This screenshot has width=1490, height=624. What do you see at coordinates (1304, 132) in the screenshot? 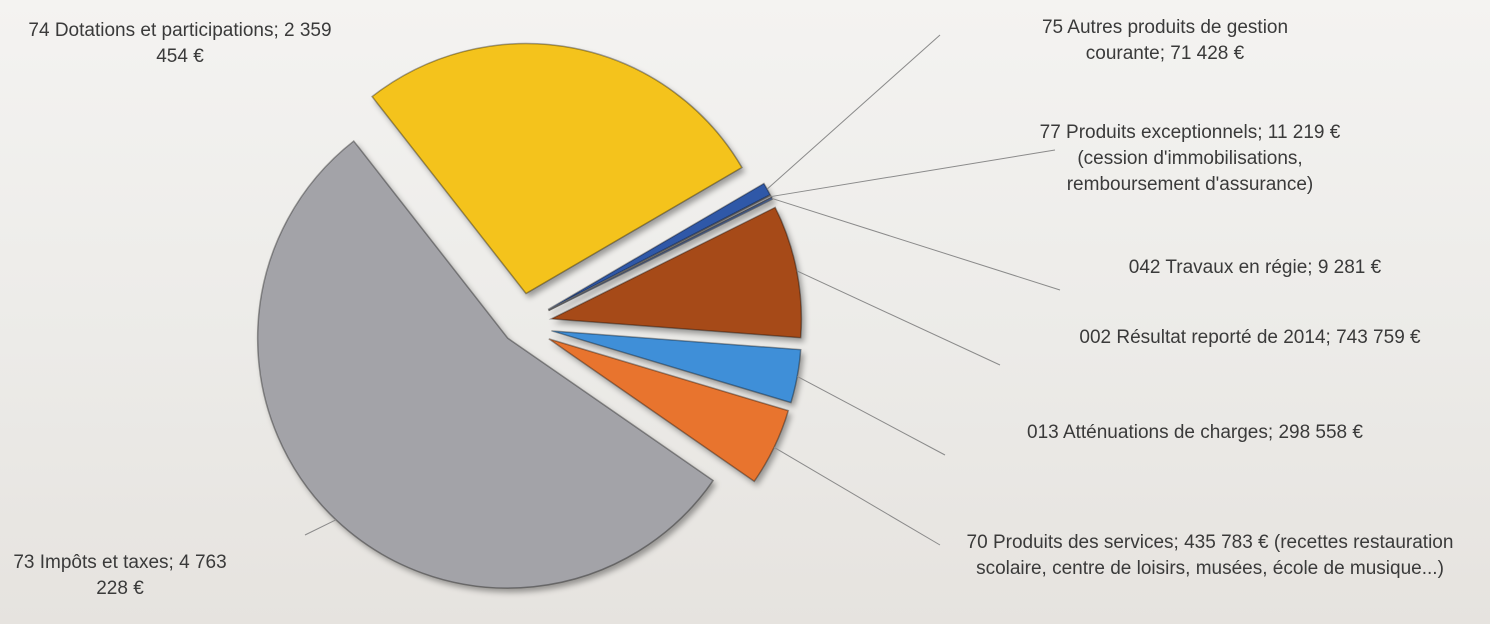
I see `value-label: 11 219 €` at bounding box center [1304, 132].